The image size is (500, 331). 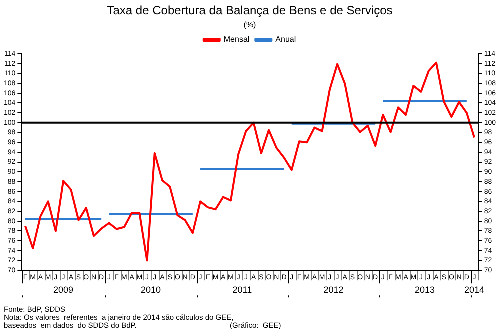 What do you see at coordinates (474, 290) in the screenshot?
I see `text: 2014` at bounding box center [474, 290].